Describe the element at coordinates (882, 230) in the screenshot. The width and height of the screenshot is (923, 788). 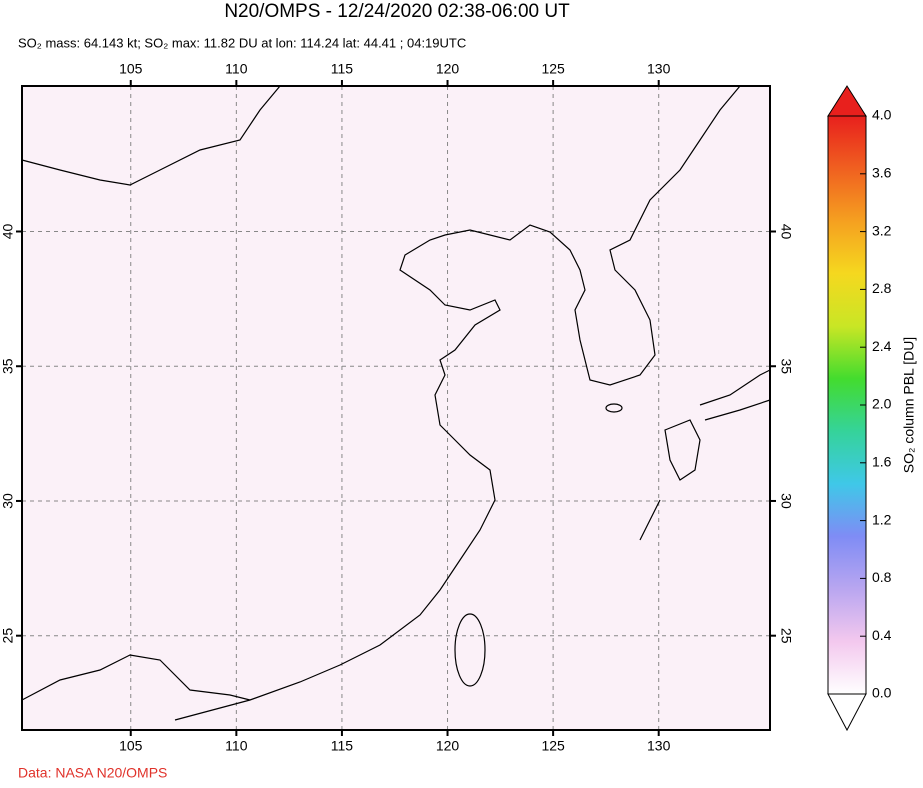
I see `colorbar-tick-label: 3.2` at that location.